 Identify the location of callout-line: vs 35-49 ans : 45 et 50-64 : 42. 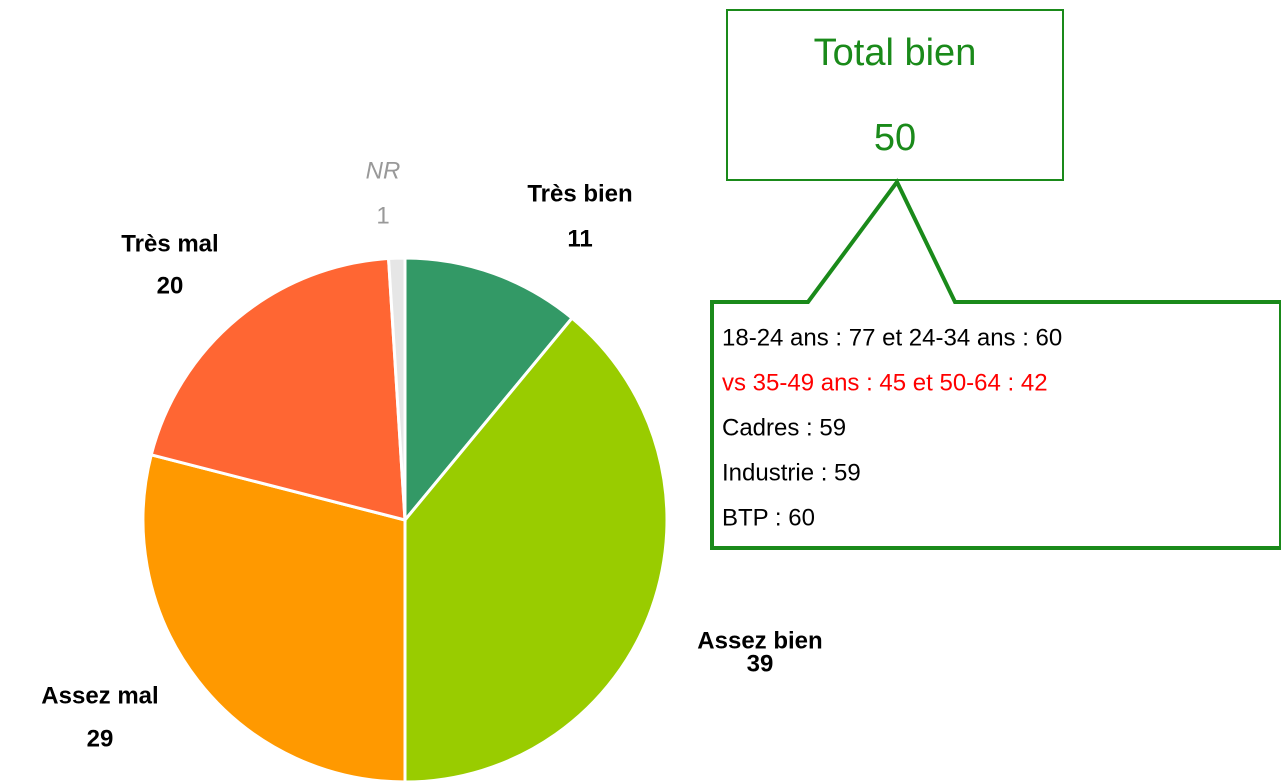
(885, 382).